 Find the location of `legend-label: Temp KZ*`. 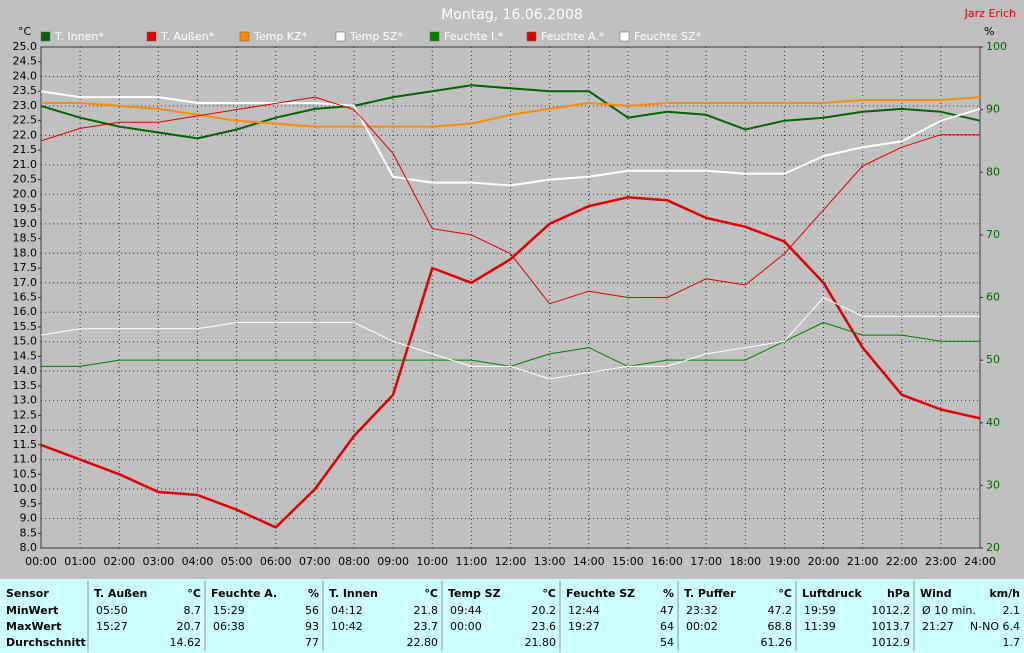

legend-label: Temp KZ* is located at coordinates (280, 36).